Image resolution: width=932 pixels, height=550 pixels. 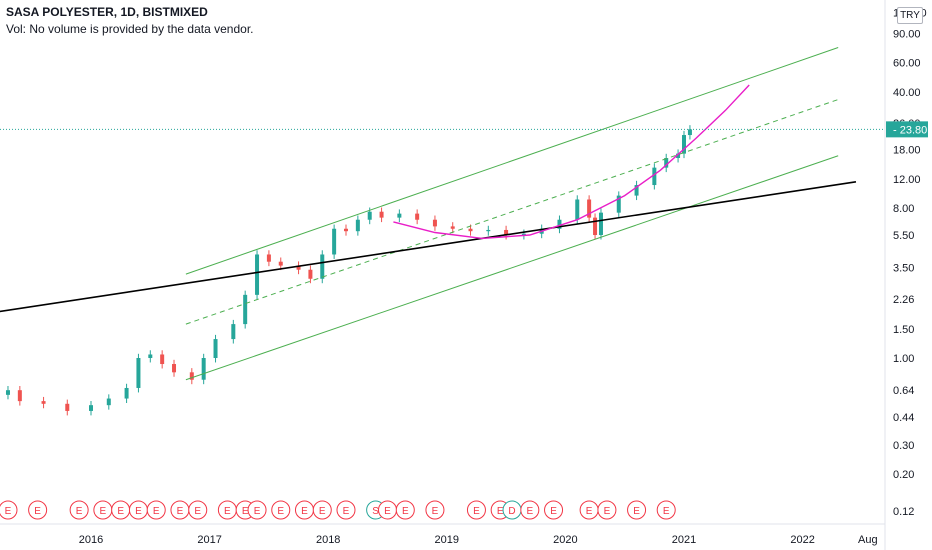 I want to click on y-tick-label: 60.00, so click(x=907, y=64).